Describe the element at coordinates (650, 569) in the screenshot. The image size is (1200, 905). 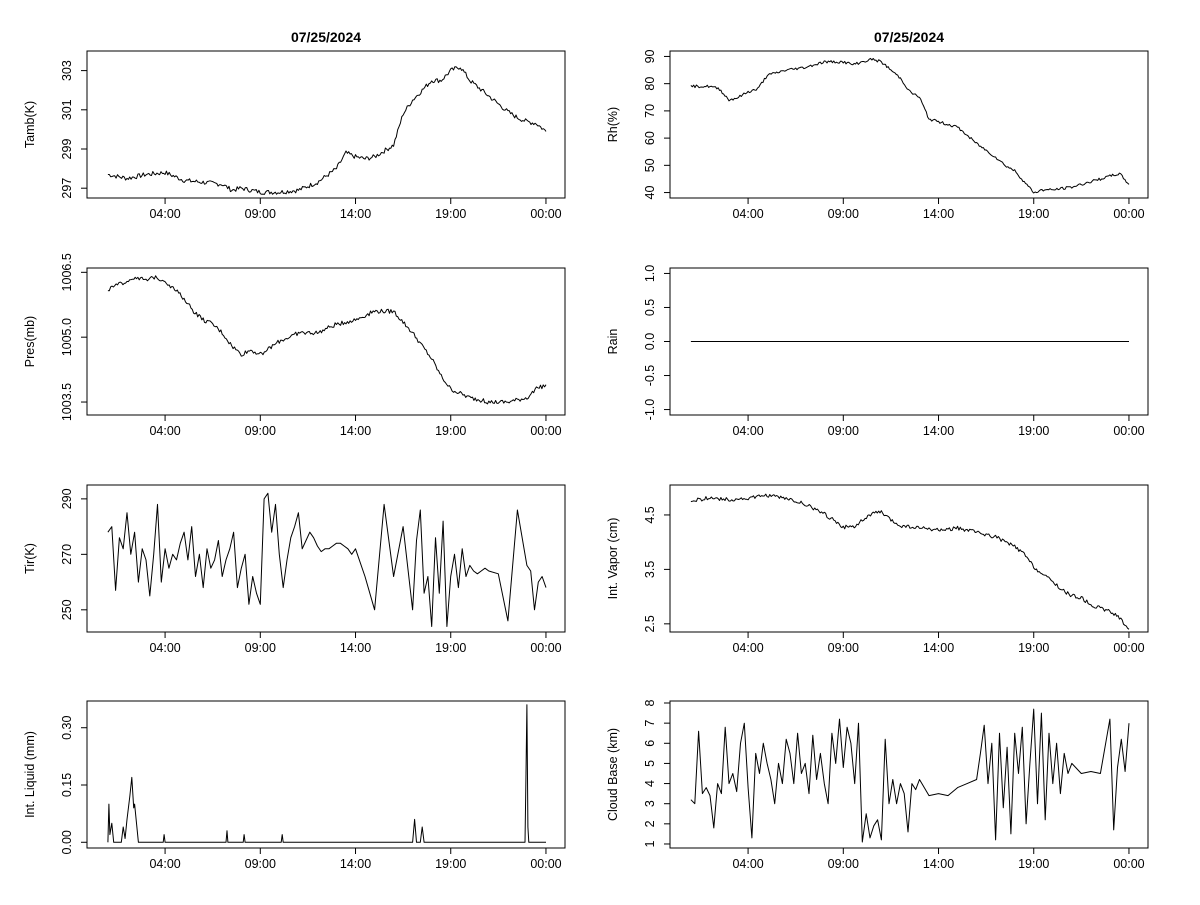
I see `vapor-ytick-label: 3.5` at that location.